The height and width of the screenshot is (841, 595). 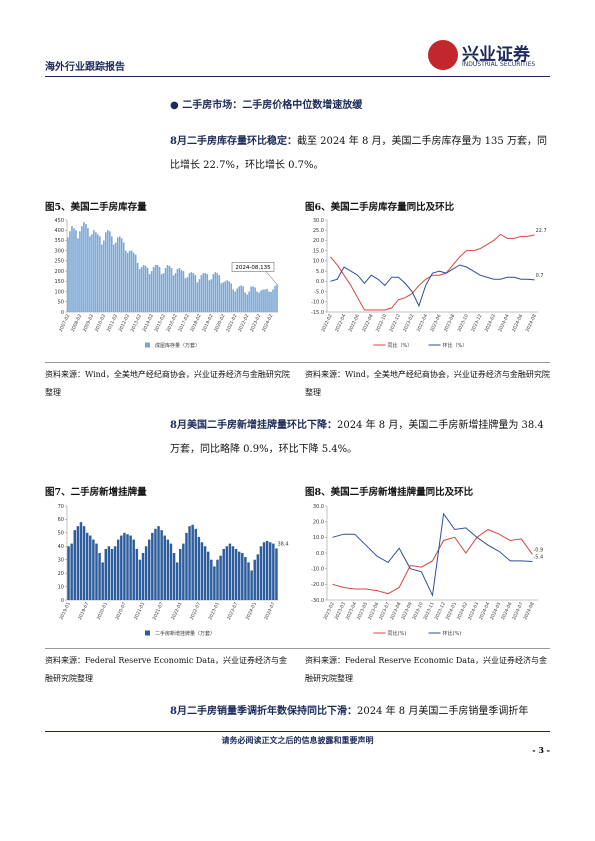 What do you see at coordinates (148, 323) in the screenshot?
I see `x-tick-label: 2014-02` at bounding box center [148, 323].